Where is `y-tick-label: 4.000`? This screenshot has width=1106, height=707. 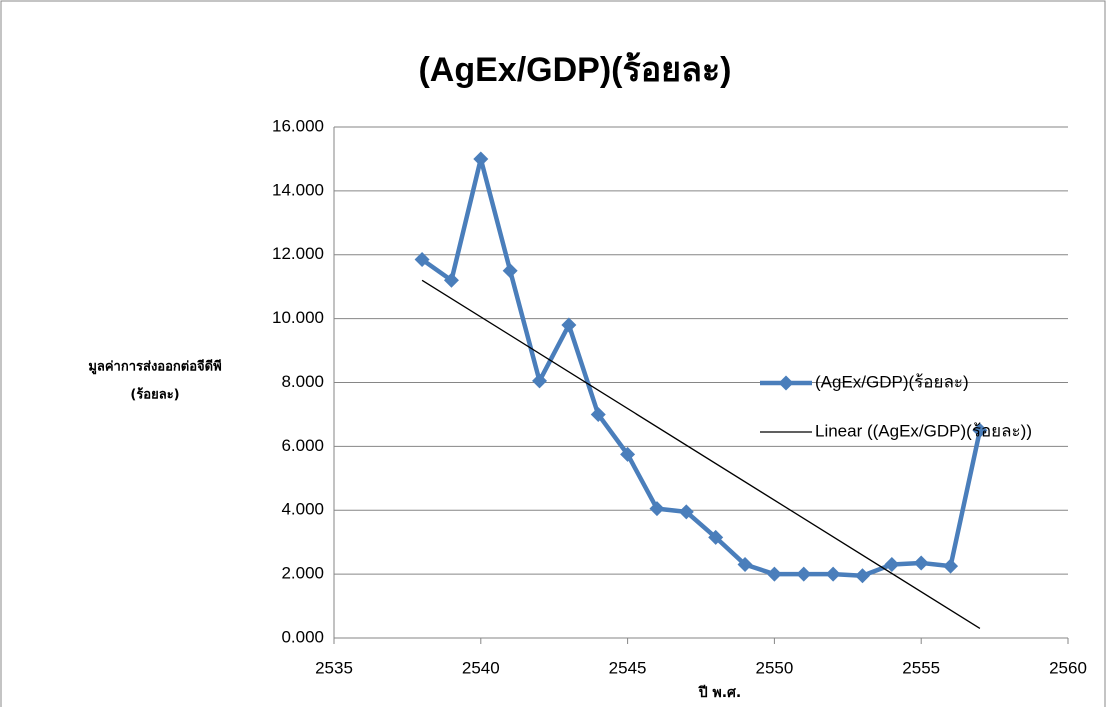 y-tick-label: 4.000 is located at coordinates (302, 509).